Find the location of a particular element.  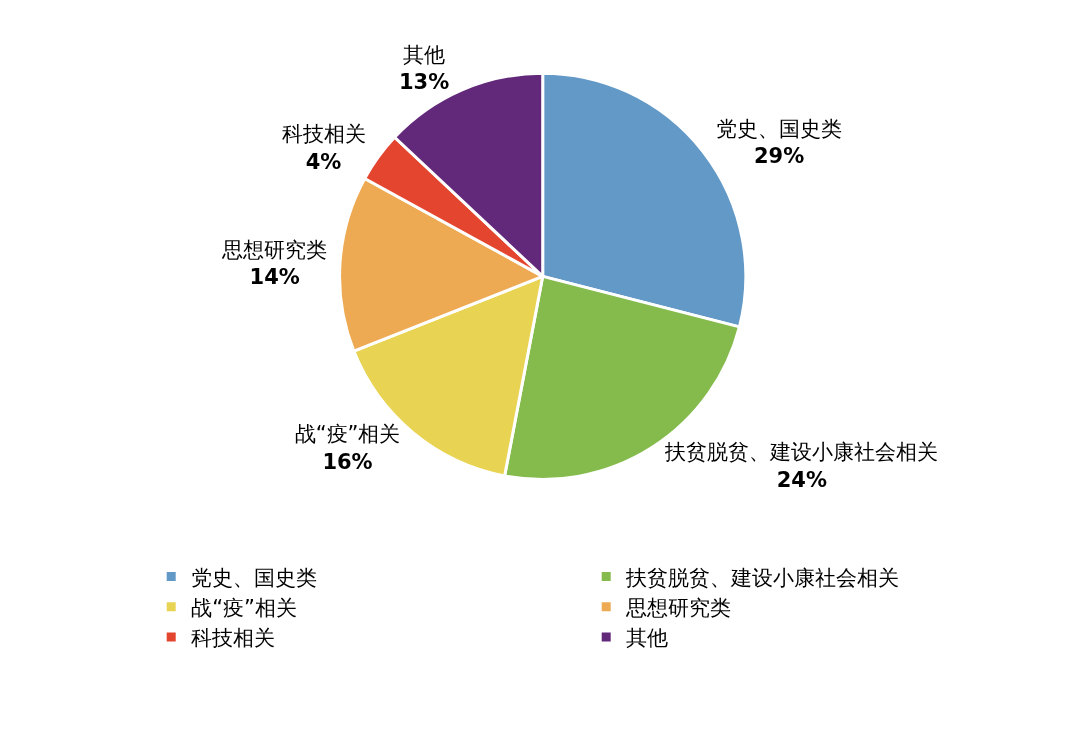

slice-label: 党史、国史类 is located at coordinates (779, 128).